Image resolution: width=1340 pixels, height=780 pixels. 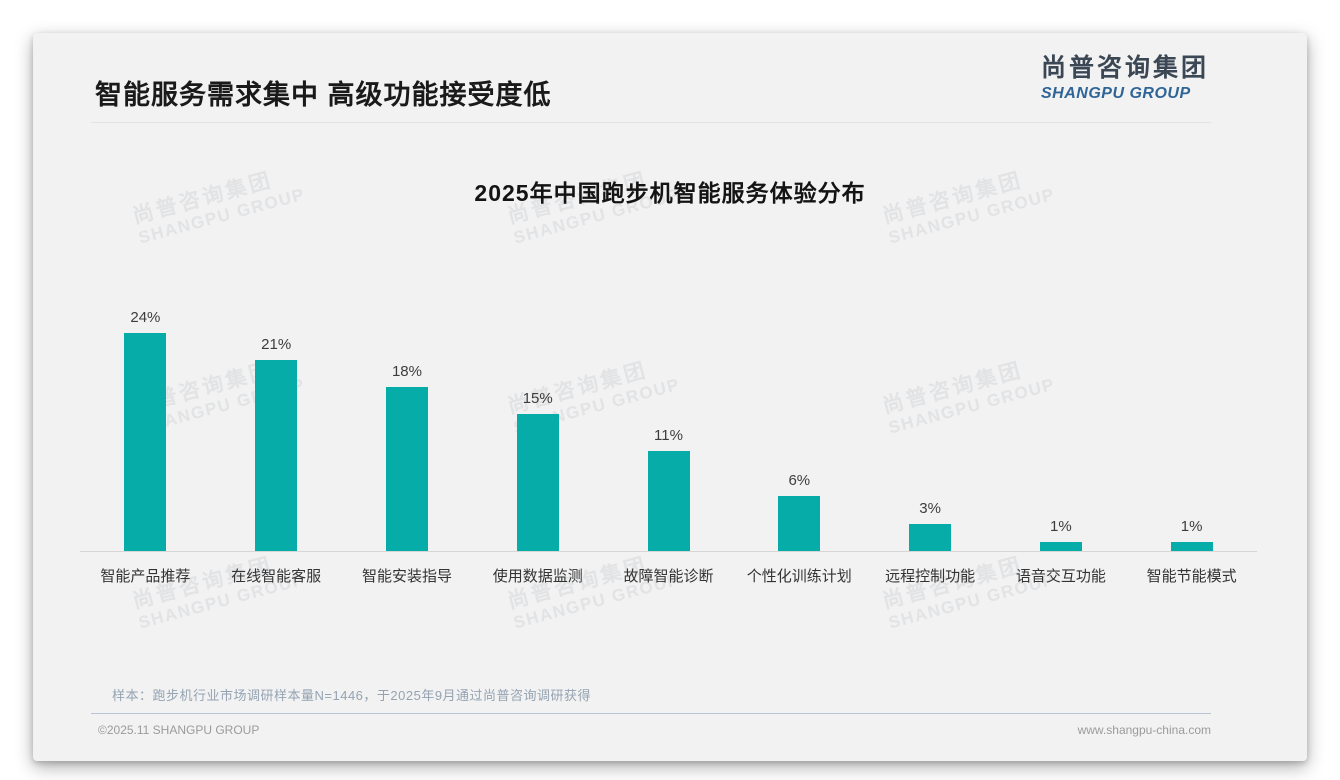 I want to click on bar-column: 3%, so click(x=930, y=426).